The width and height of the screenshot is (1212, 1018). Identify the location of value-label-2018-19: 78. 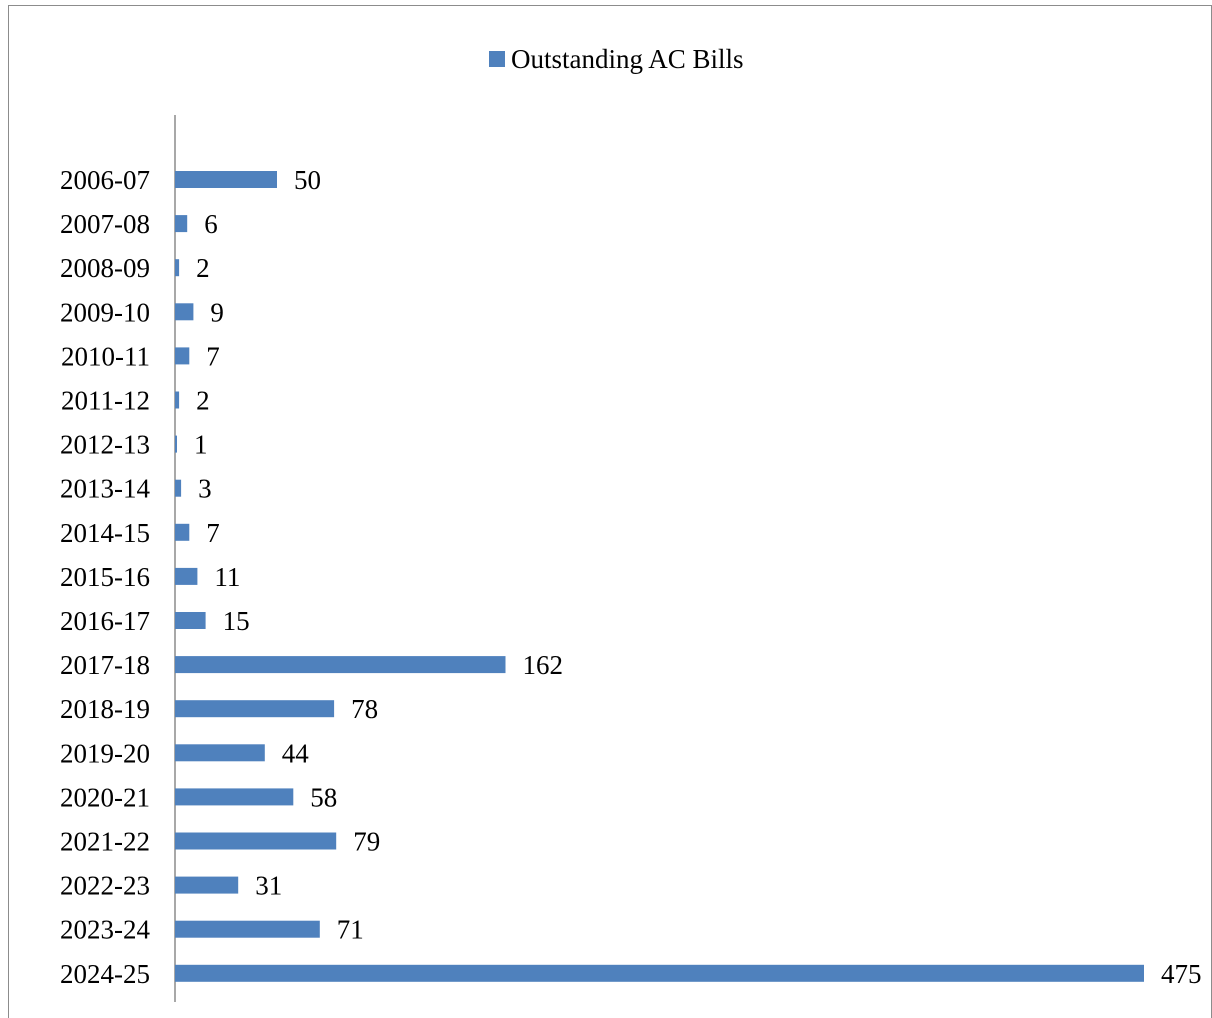
(364, 709).